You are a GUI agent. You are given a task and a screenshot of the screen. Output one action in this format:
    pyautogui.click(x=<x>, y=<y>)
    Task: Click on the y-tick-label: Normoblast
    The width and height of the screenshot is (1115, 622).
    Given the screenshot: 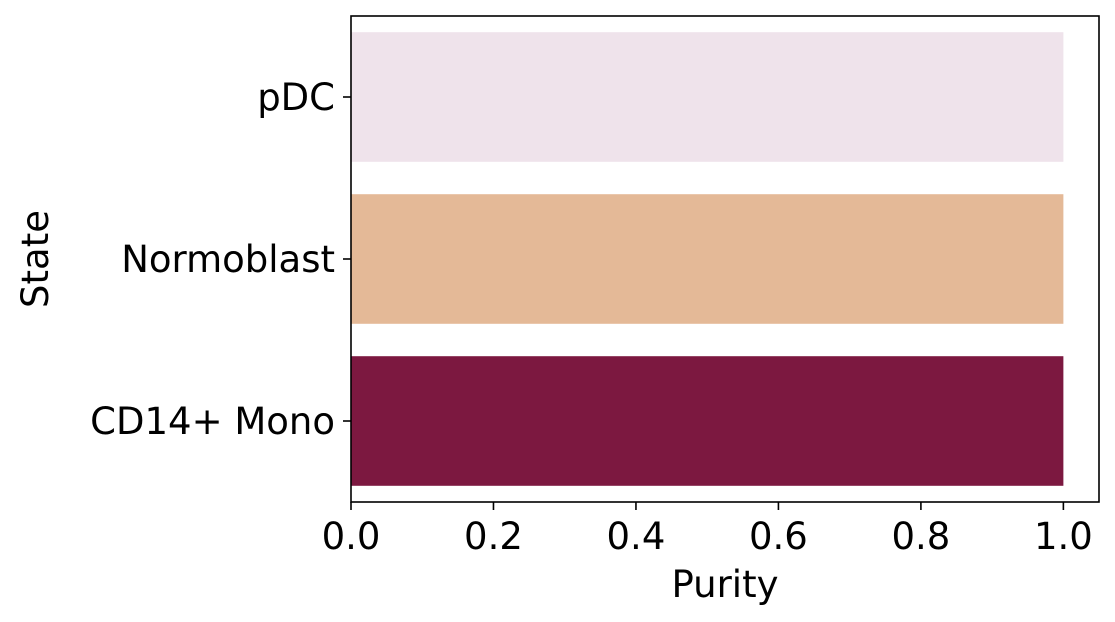 What is the action you would take?
    pyautogui.click(x=228, y=259)
    